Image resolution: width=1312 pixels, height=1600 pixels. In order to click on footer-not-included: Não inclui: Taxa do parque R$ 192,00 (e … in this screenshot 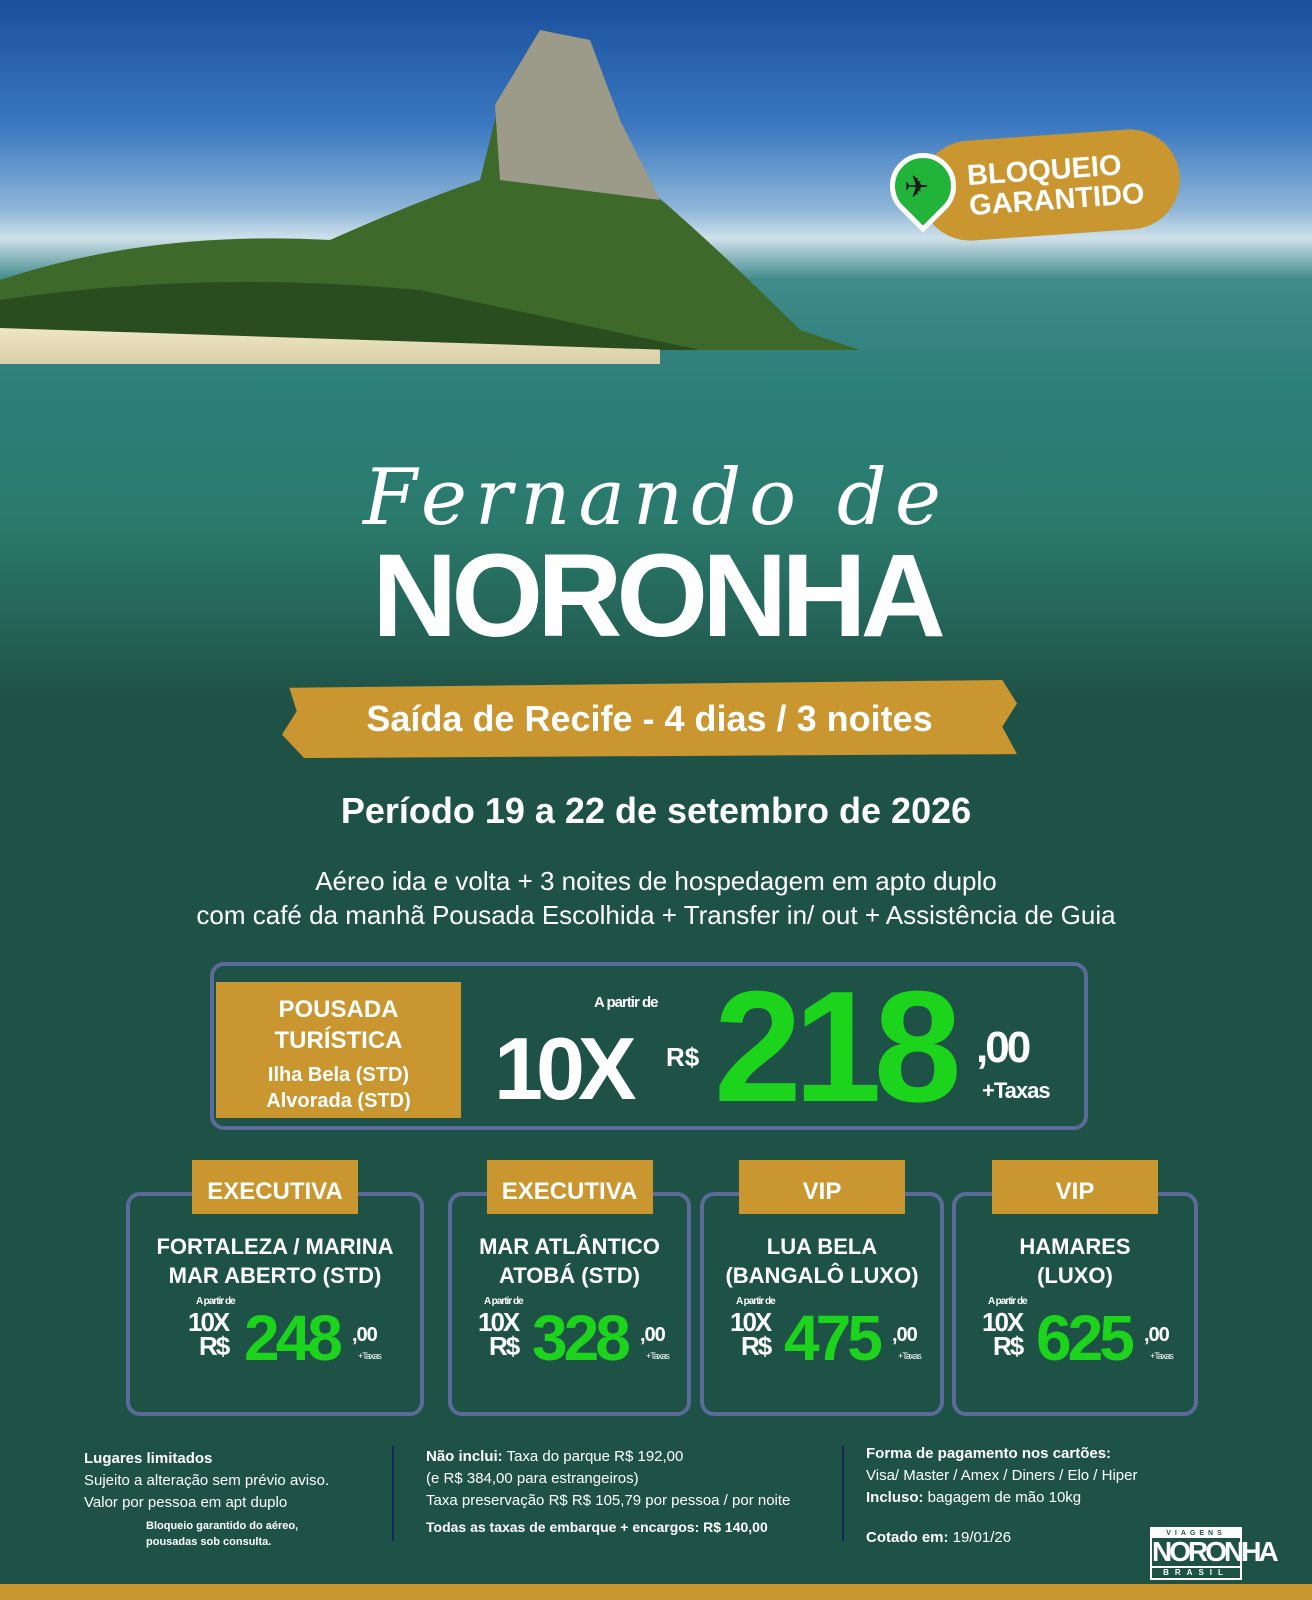, I will do `click(608, 1492)`.